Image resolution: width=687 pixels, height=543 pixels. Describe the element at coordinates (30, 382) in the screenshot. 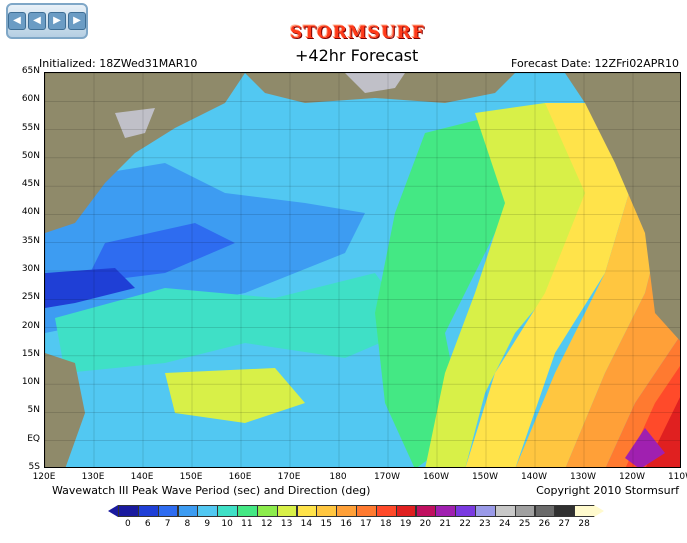

I see `latitude-label: 10N` at that location.